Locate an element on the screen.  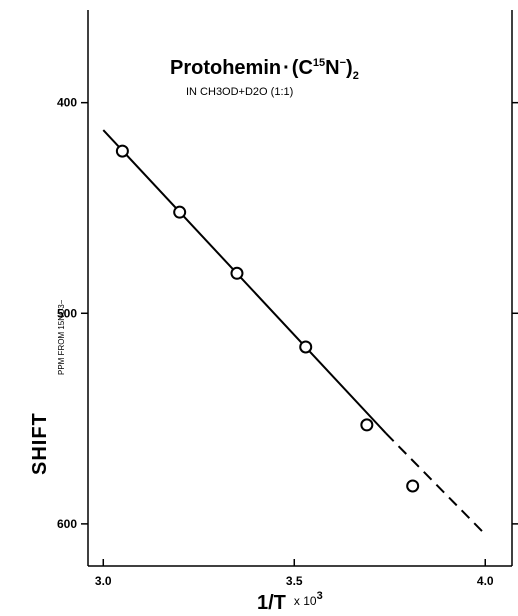
extrapolation-line is located at coordinates (435, 484).